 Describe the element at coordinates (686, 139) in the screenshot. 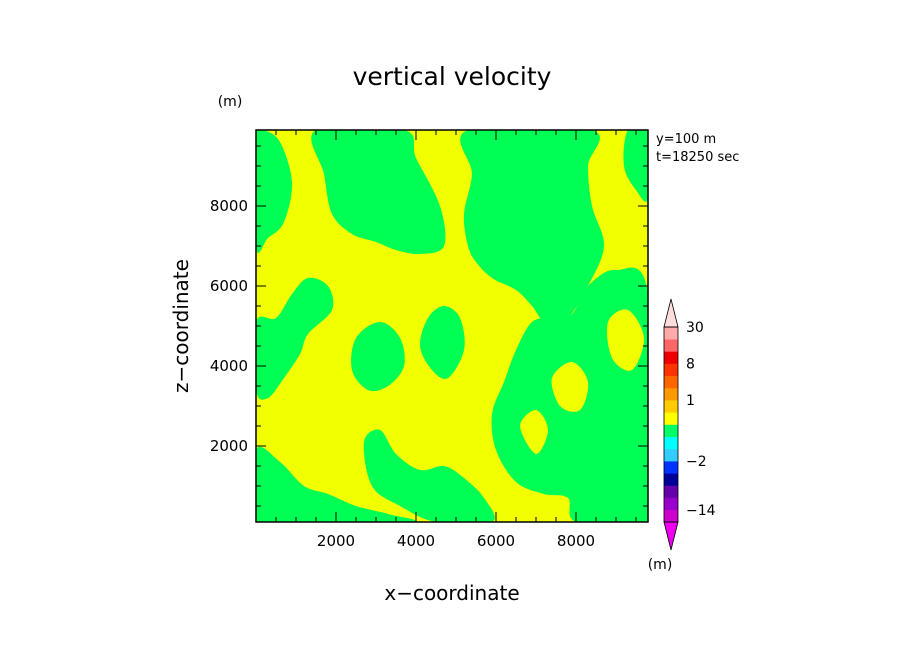

I see `annotation-y: y=100 m` at that location.